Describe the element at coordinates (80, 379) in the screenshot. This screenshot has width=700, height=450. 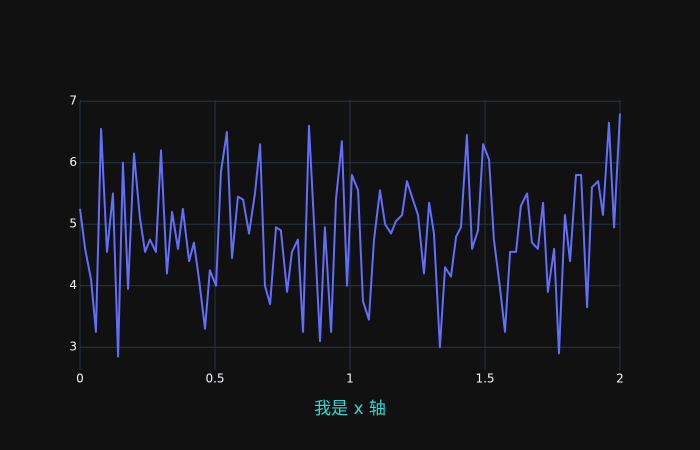
I see `x-tick-label: 0` at that location.